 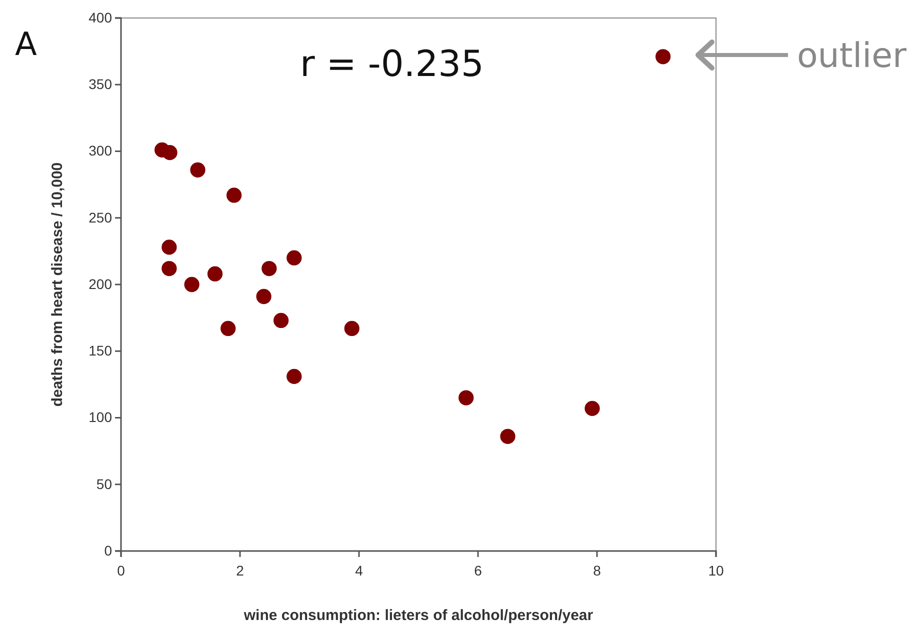 I want to click on x-axis-title: wine consumption: lieters of alcohol/person/year, so click(x=418, y=615).